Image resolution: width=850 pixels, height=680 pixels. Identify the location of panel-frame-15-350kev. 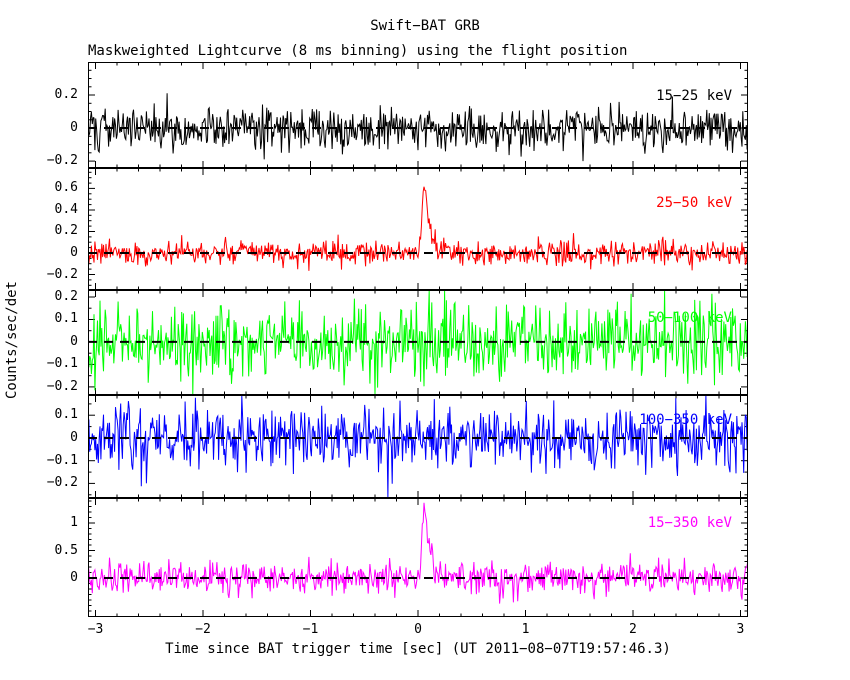
(418, 557).